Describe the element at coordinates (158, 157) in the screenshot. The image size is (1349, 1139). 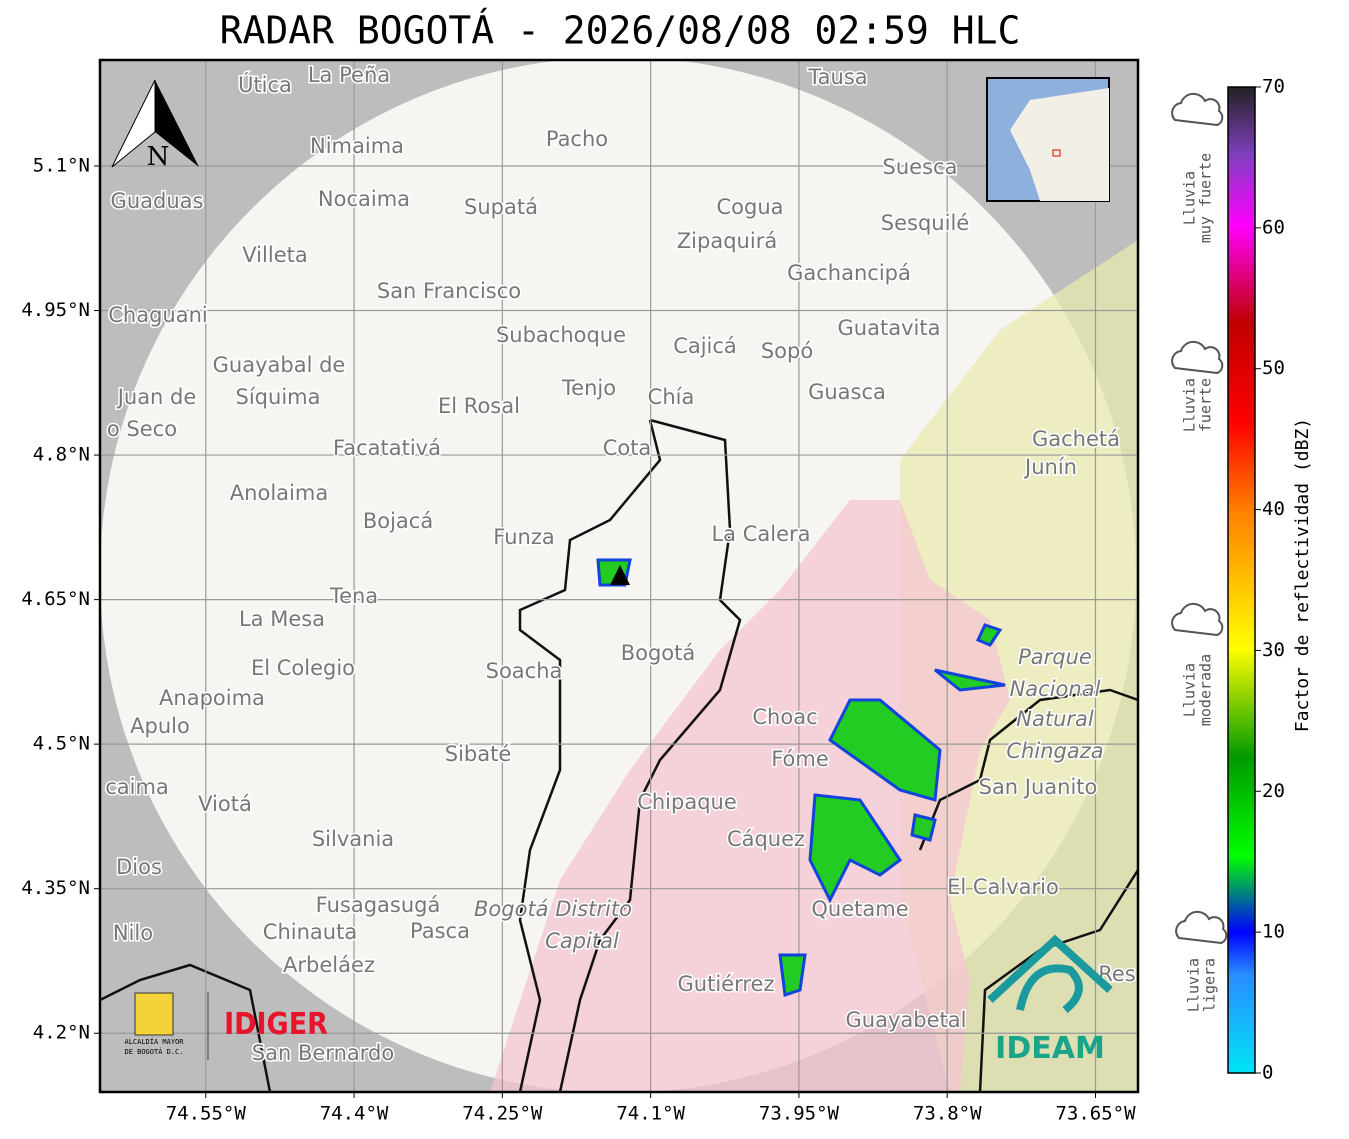
I see `north-label: N` at that location.